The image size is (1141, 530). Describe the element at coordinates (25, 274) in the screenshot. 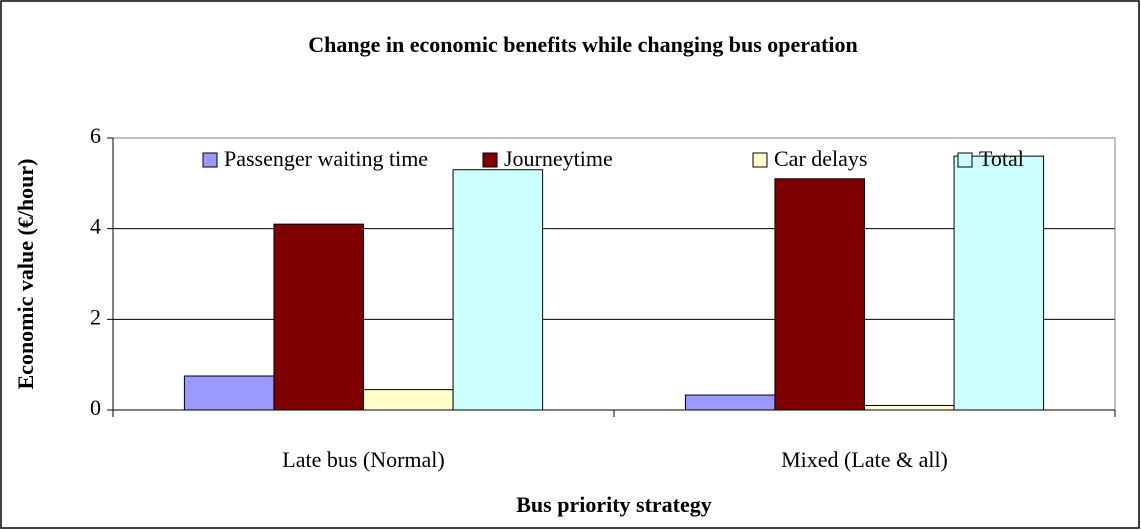

I see `y-axis-title: Economic value (€/hour)` at that location.